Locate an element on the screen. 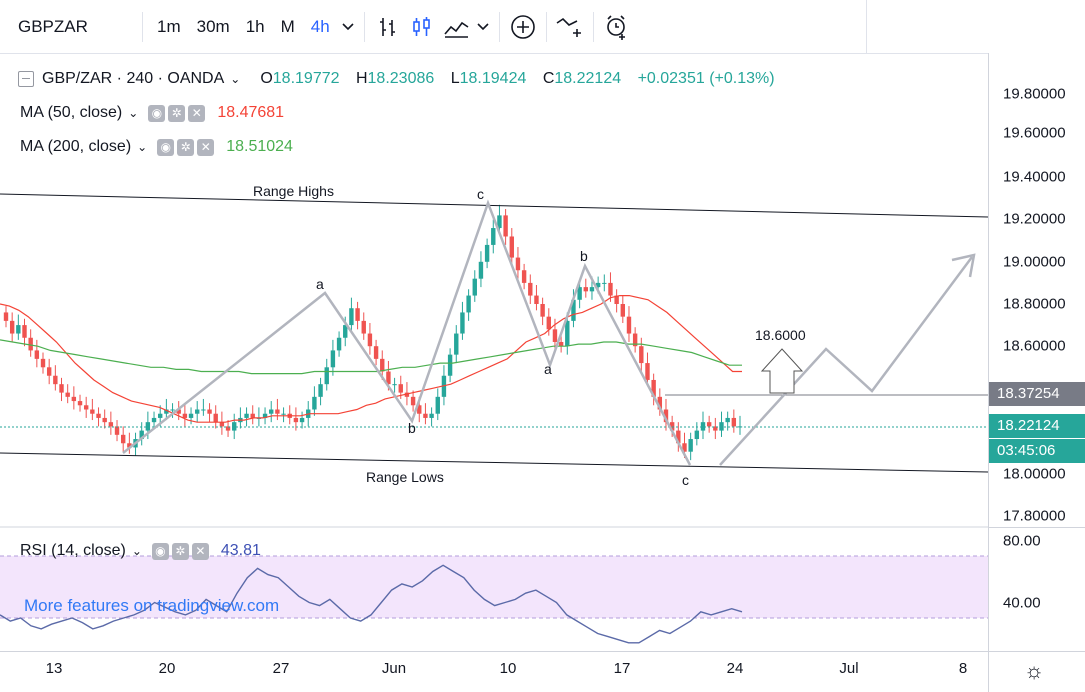  interval-1m: 1m is located at coordinates (169, 26).